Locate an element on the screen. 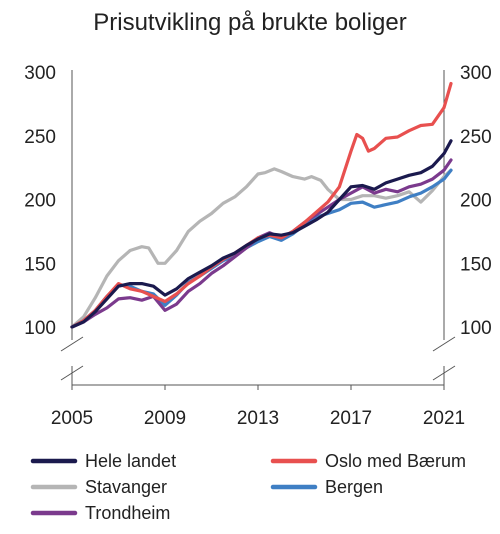 The width and height of the screenshot is (500, 534). x-tick-label: 2013 is located at coordinates (258, 418).